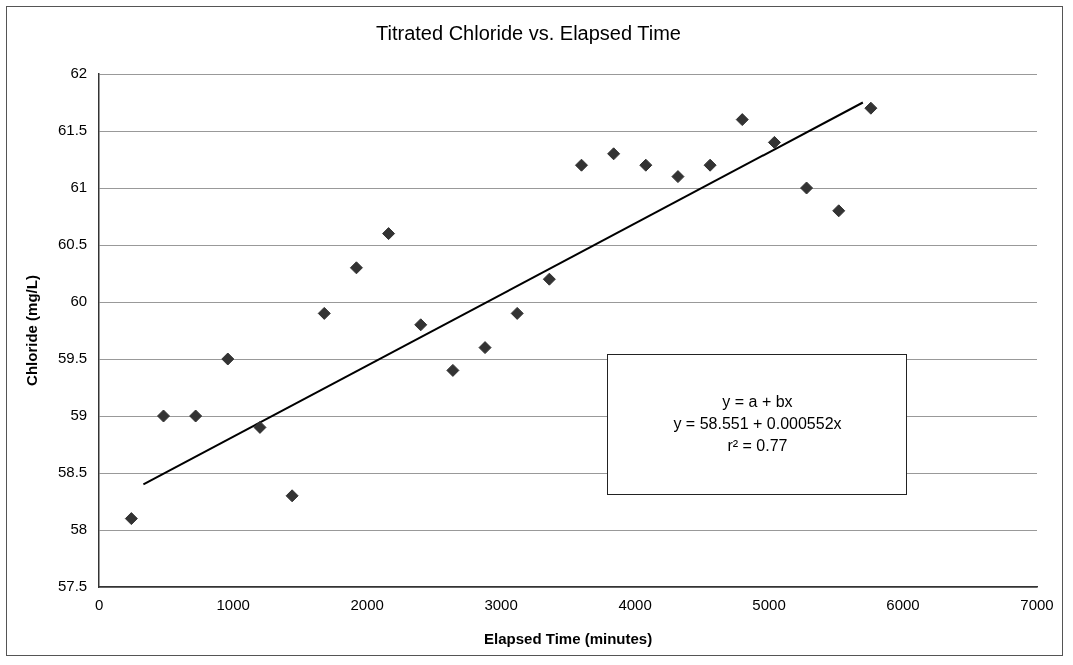  What do you see at coordinates (501, 605) in the screenshot?
I see `x-tick-label: 3000` at bounding box center [501, 605].